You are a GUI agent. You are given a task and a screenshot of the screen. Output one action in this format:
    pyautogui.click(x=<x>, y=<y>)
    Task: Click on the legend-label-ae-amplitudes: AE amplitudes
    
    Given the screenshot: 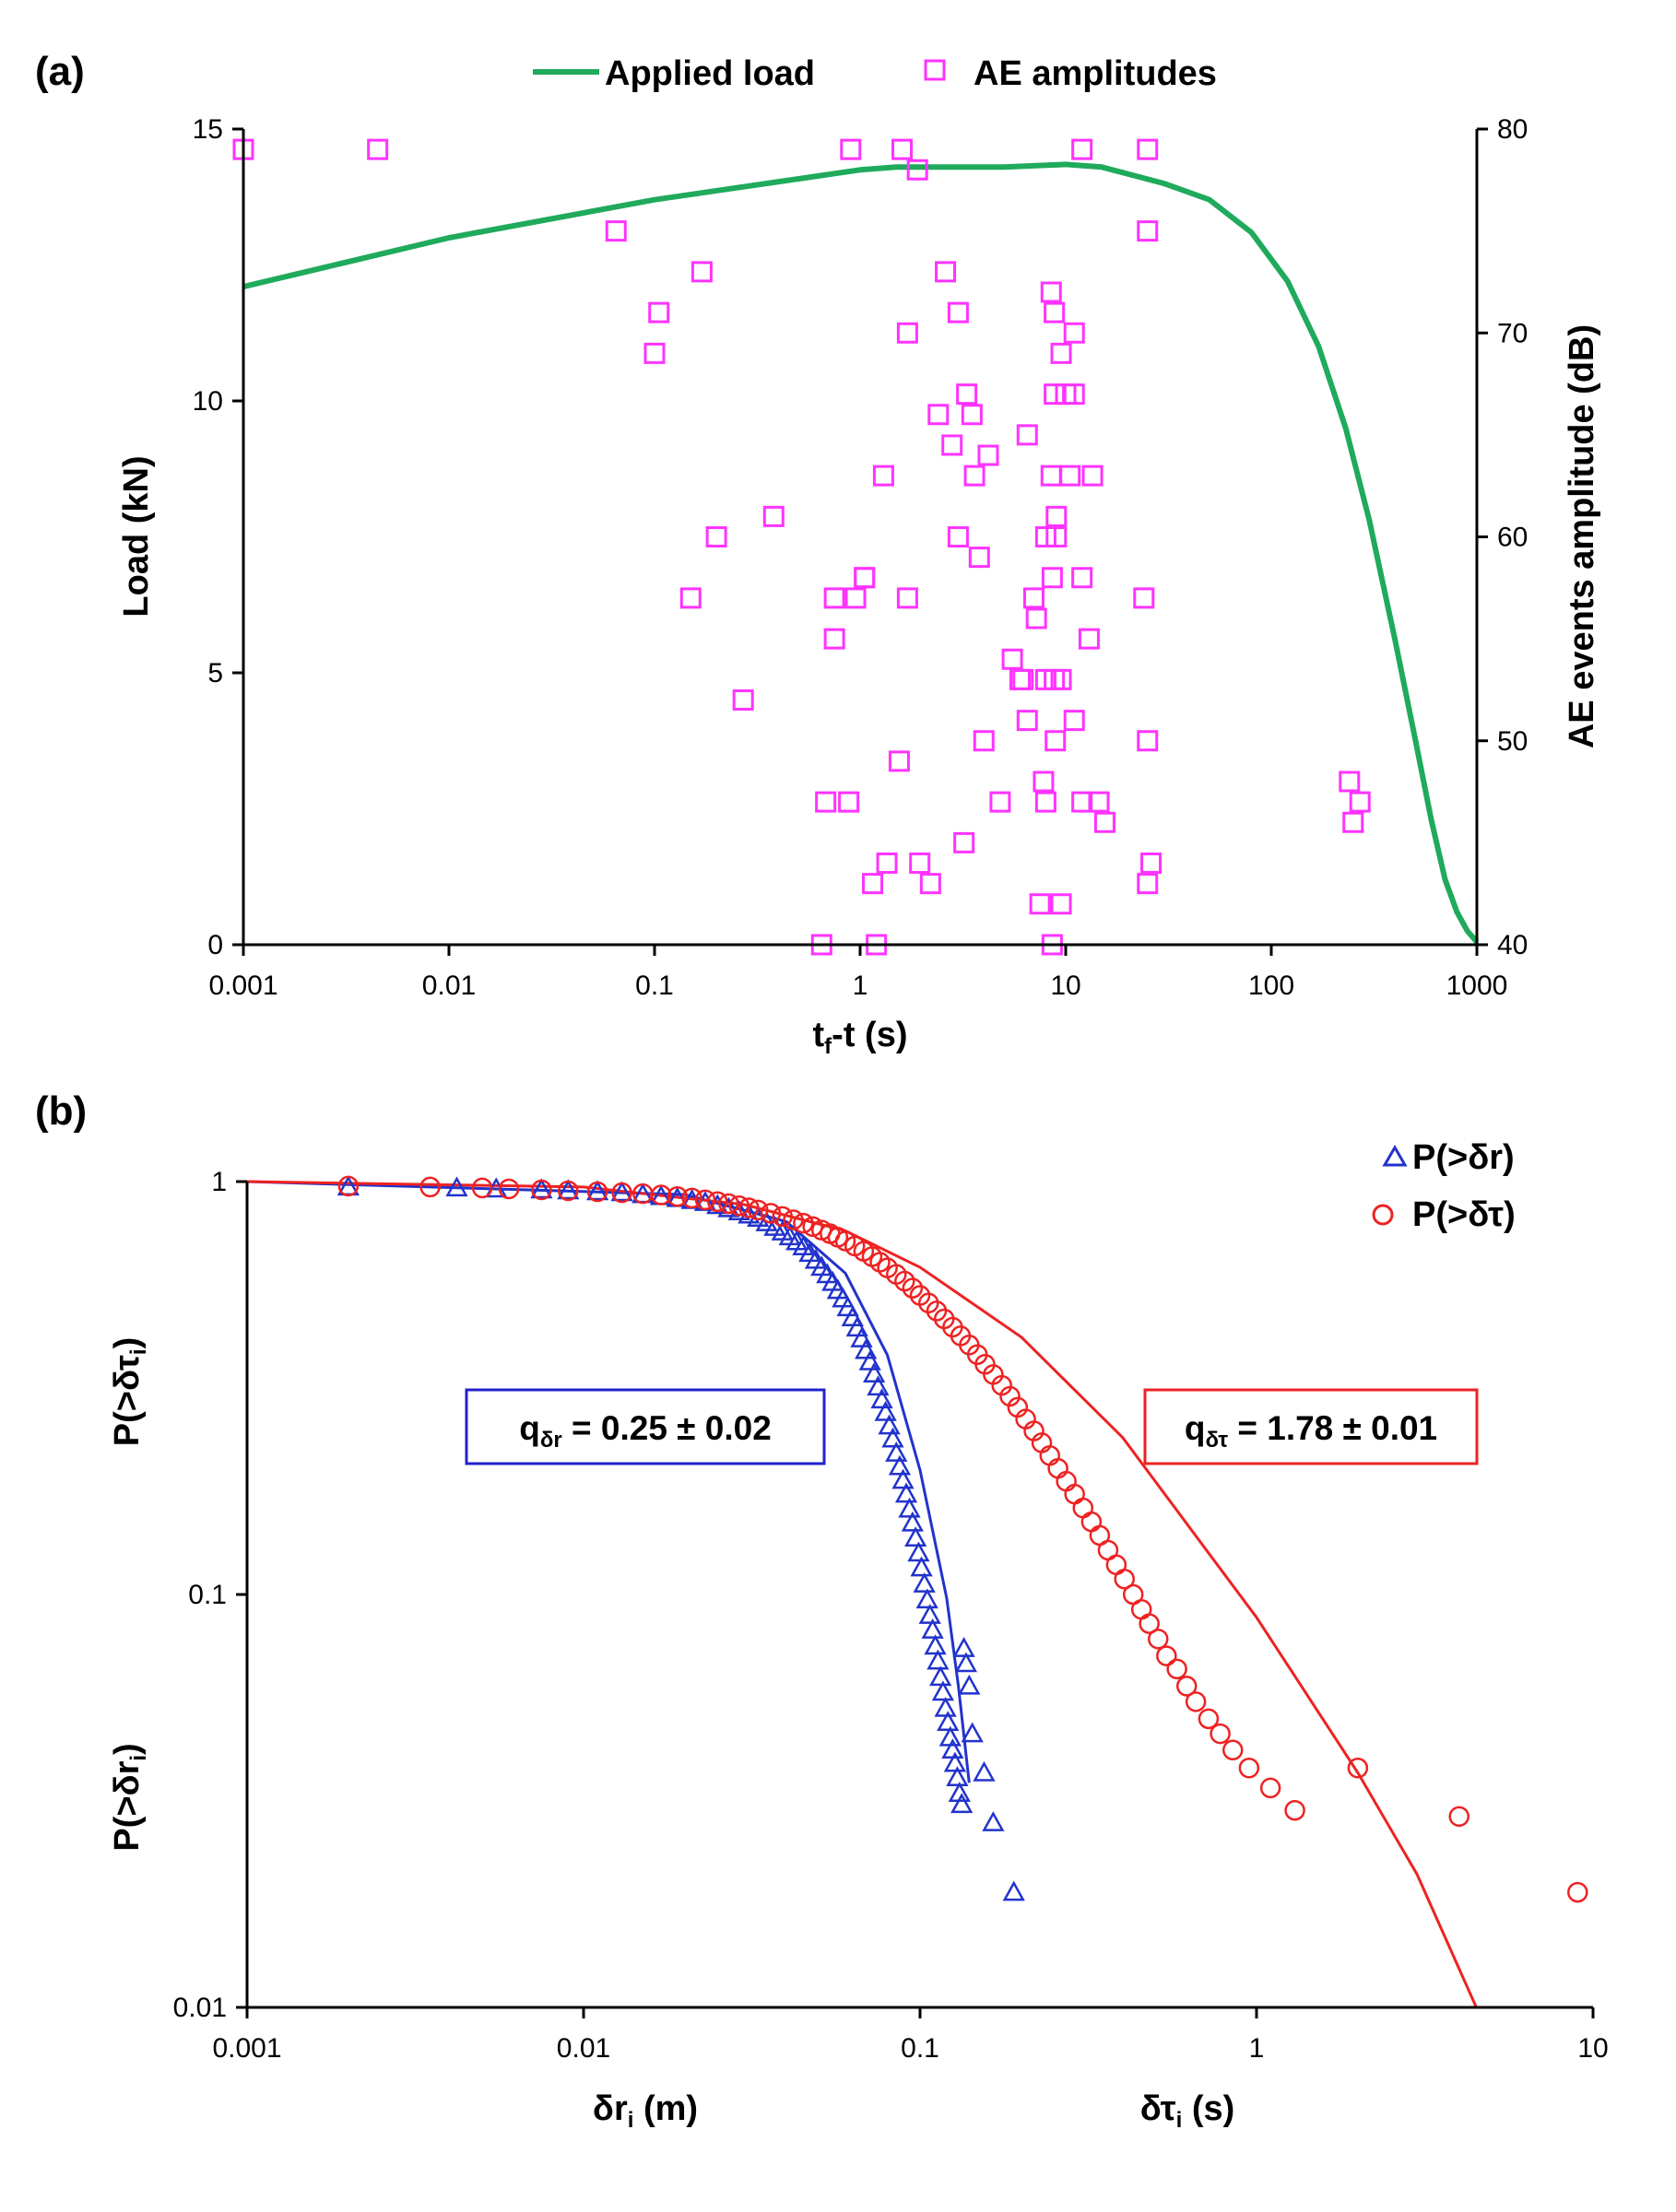 What is the action you would take?
    pyautogui.click(x=1095, y=73)
    